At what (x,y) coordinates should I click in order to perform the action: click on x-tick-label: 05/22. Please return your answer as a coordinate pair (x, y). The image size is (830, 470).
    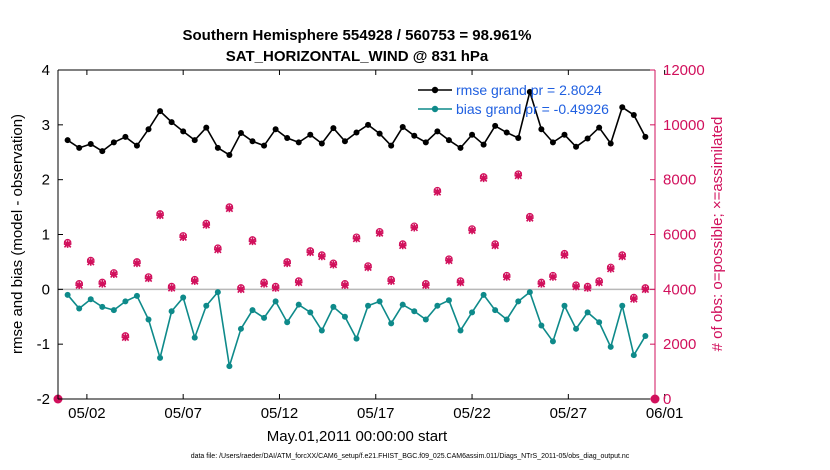
    Looking at the image, I should click on (472, 413).